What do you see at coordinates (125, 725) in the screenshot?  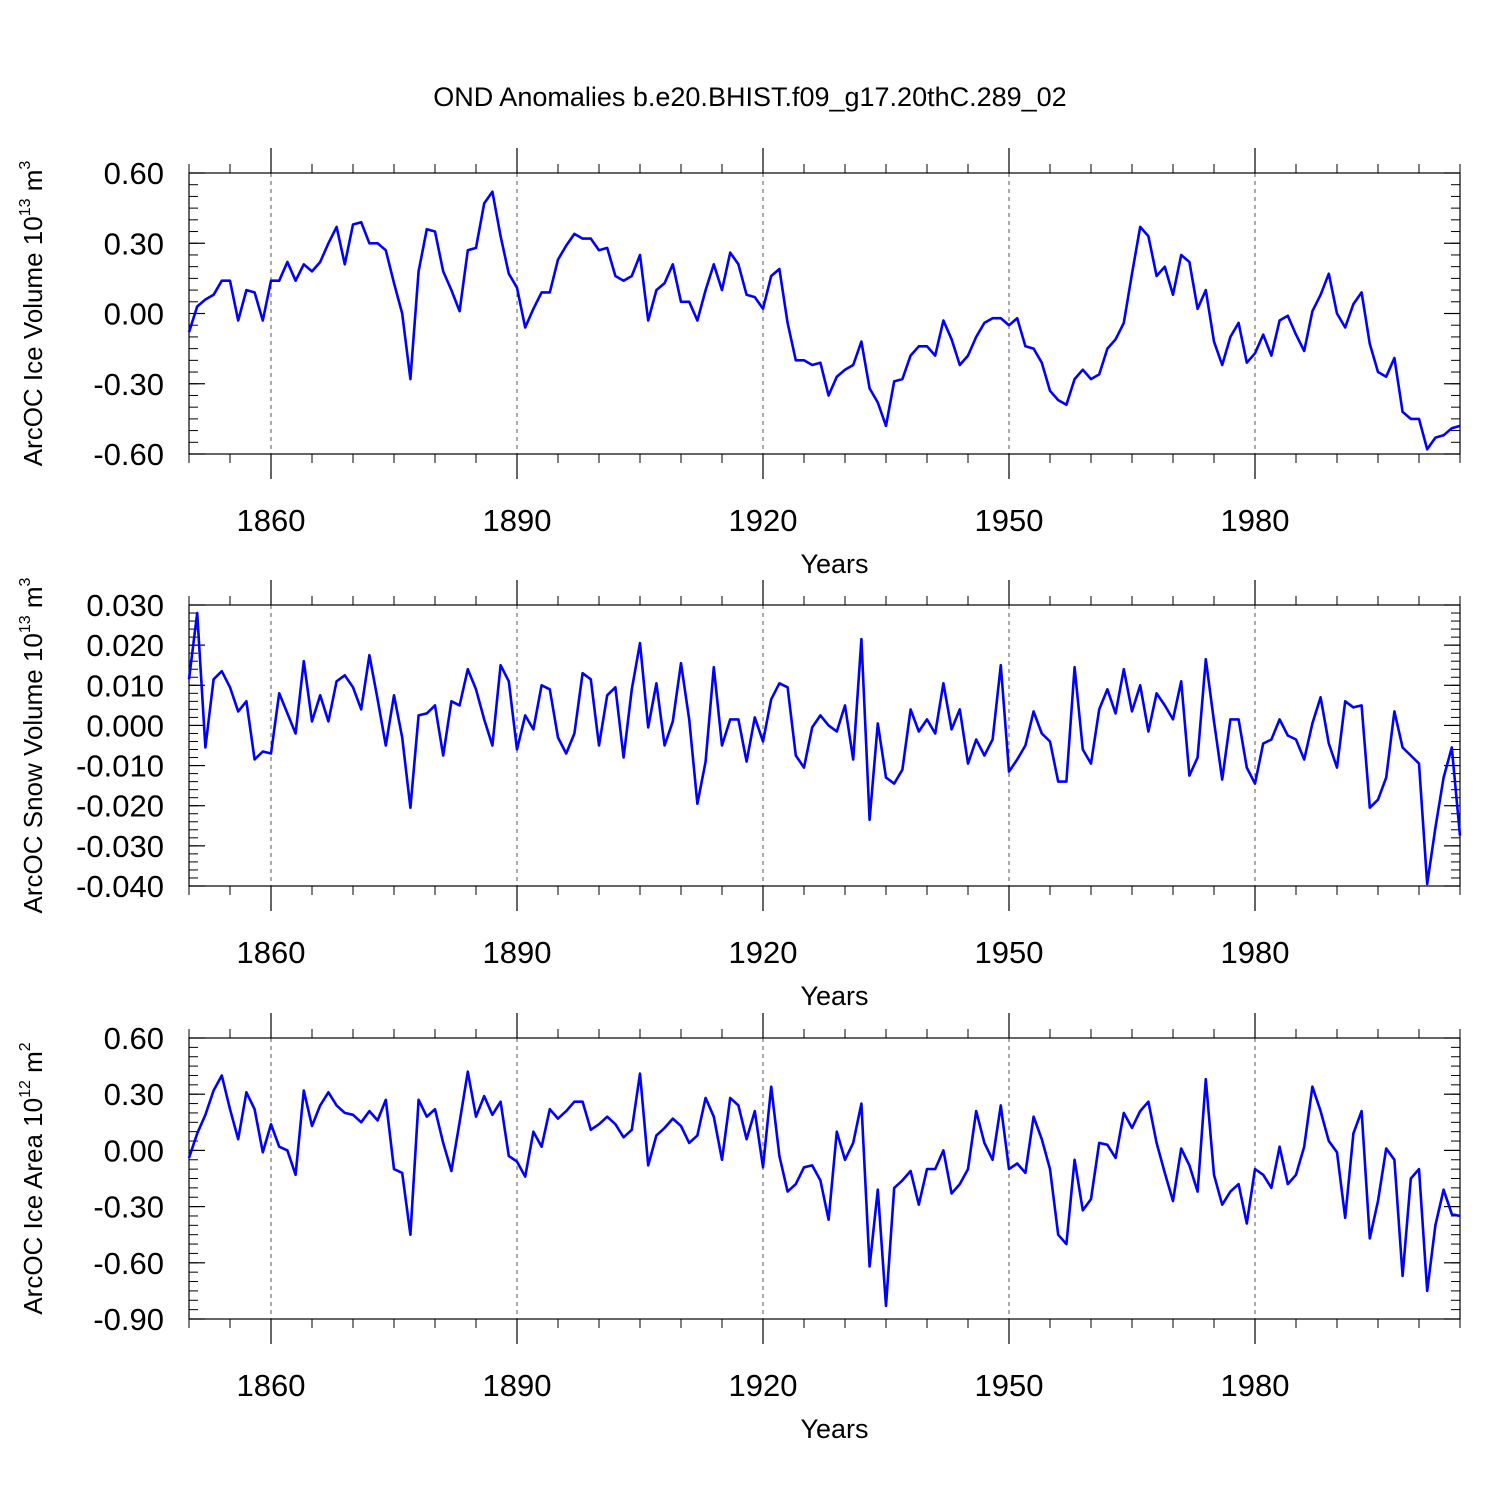 I see `y-tick-label: 0.000` at bounding box center [125, 725].